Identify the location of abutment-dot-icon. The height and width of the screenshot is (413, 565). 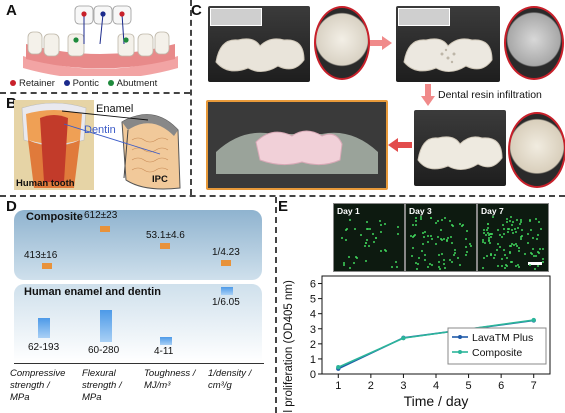
(110, 83).